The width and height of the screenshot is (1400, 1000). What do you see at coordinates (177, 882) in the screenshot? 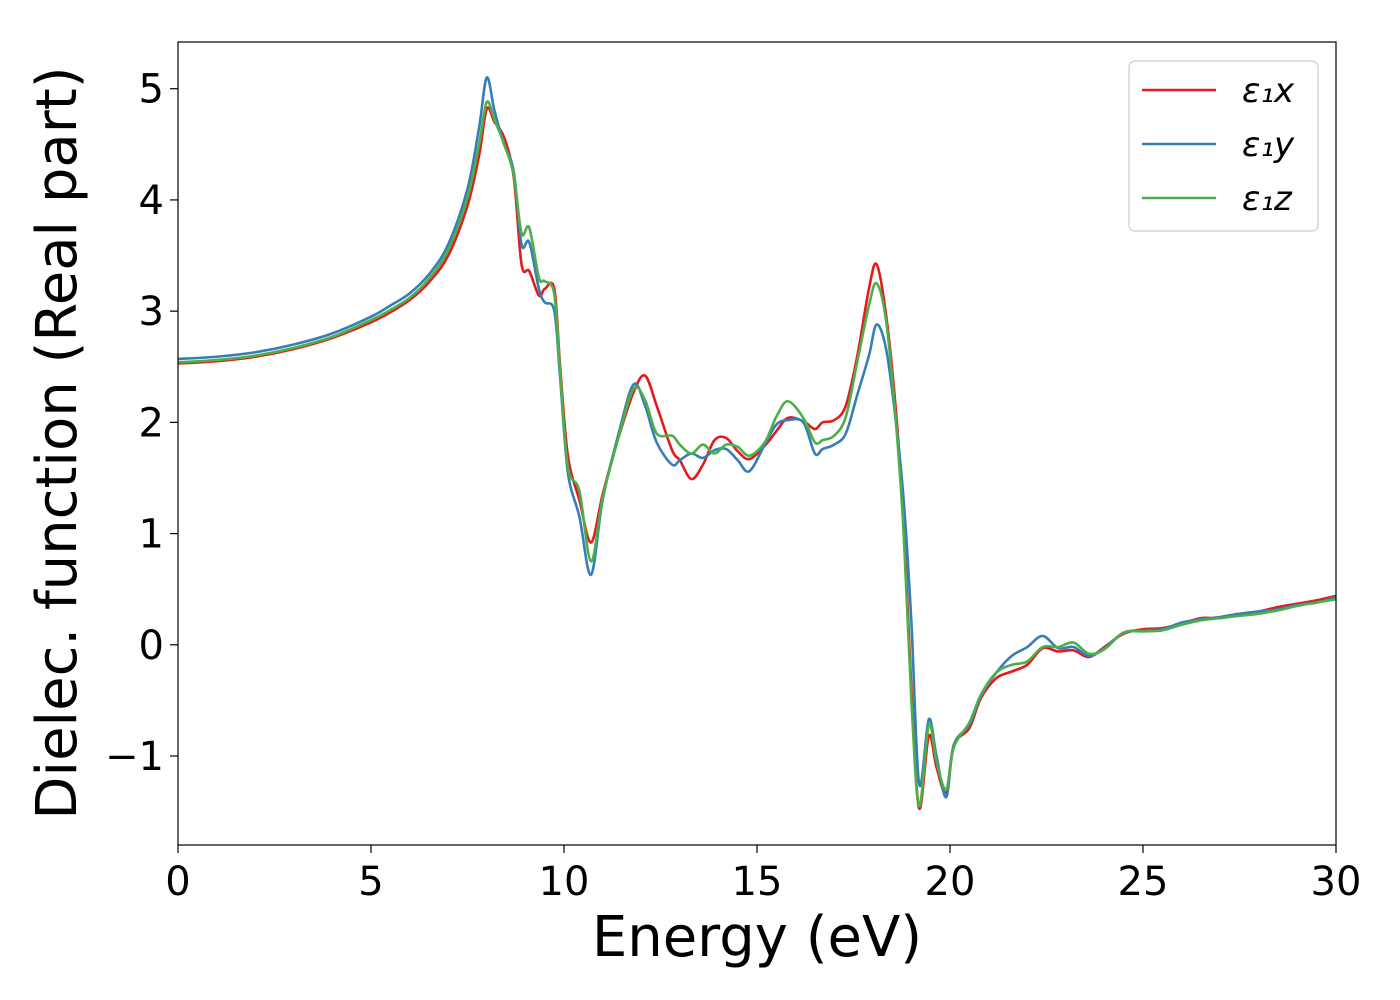
I see `x-tick-label: 0` at bounding box center [177, 882].